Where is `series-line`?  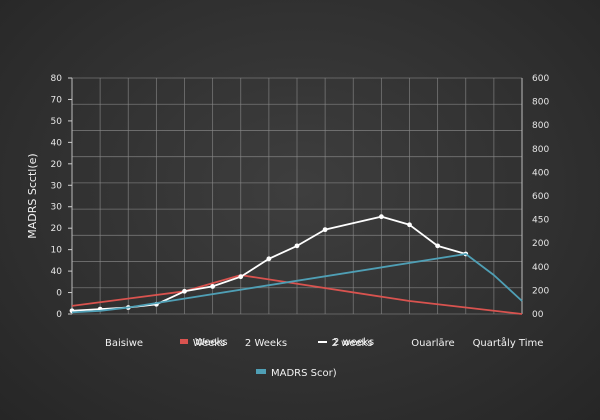
series-line is located at coordinates (297, 283).